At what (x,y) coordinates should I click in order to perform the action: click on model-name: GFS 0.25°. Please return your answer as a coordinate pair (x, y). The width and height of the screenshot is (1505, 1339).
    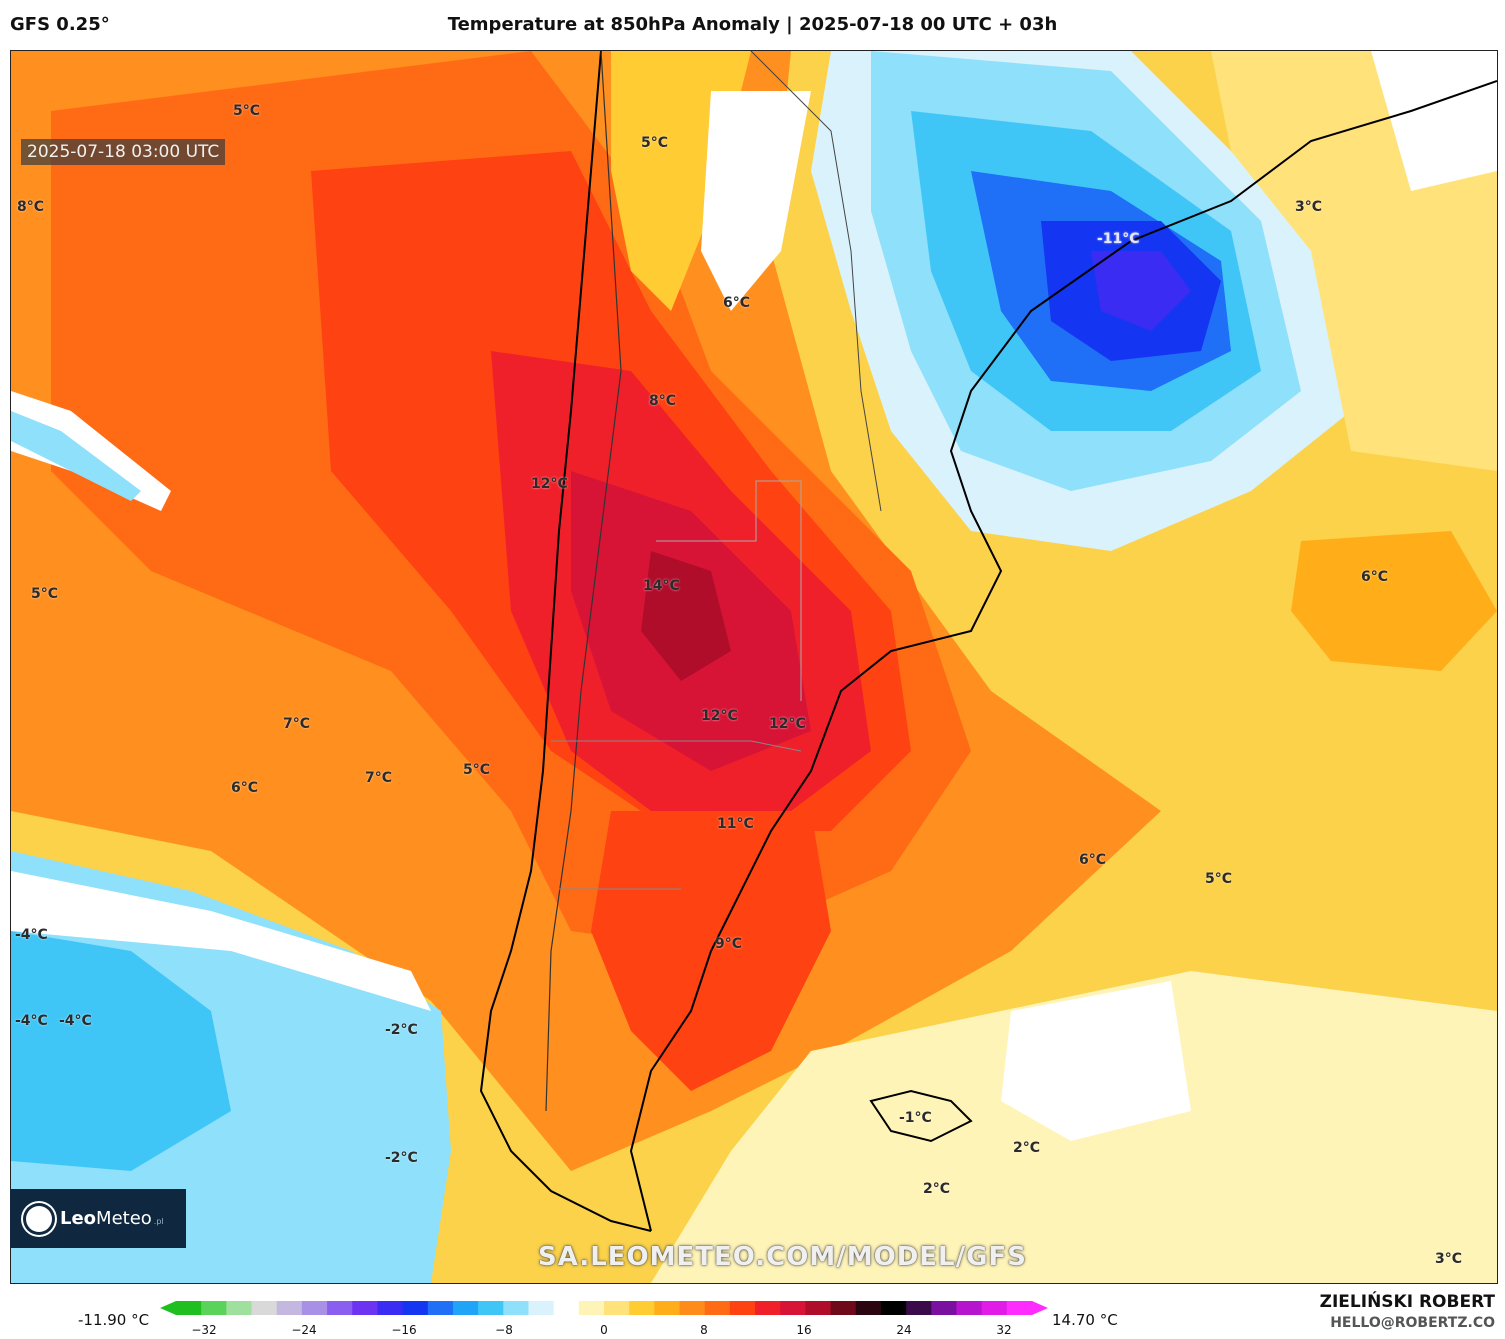
    Looking at the image, I should click on (60, 24).